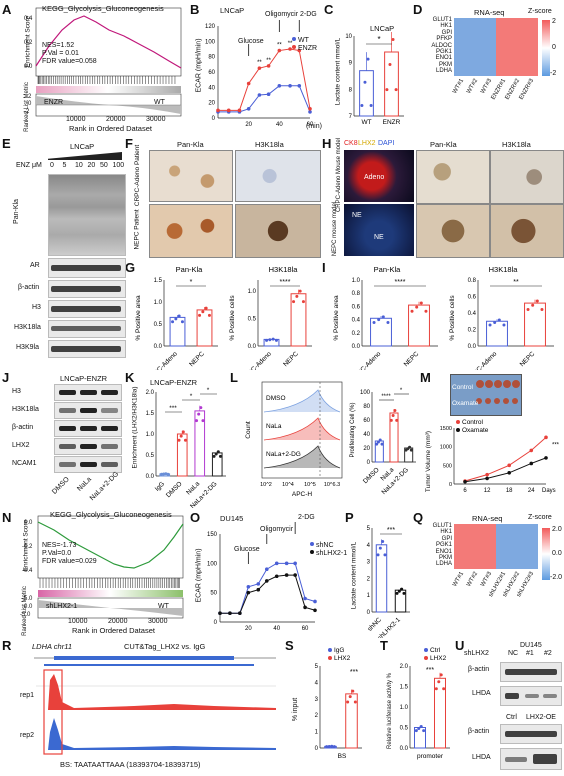  I want to click on chip-k-sig-2: *, so click(191, 396).